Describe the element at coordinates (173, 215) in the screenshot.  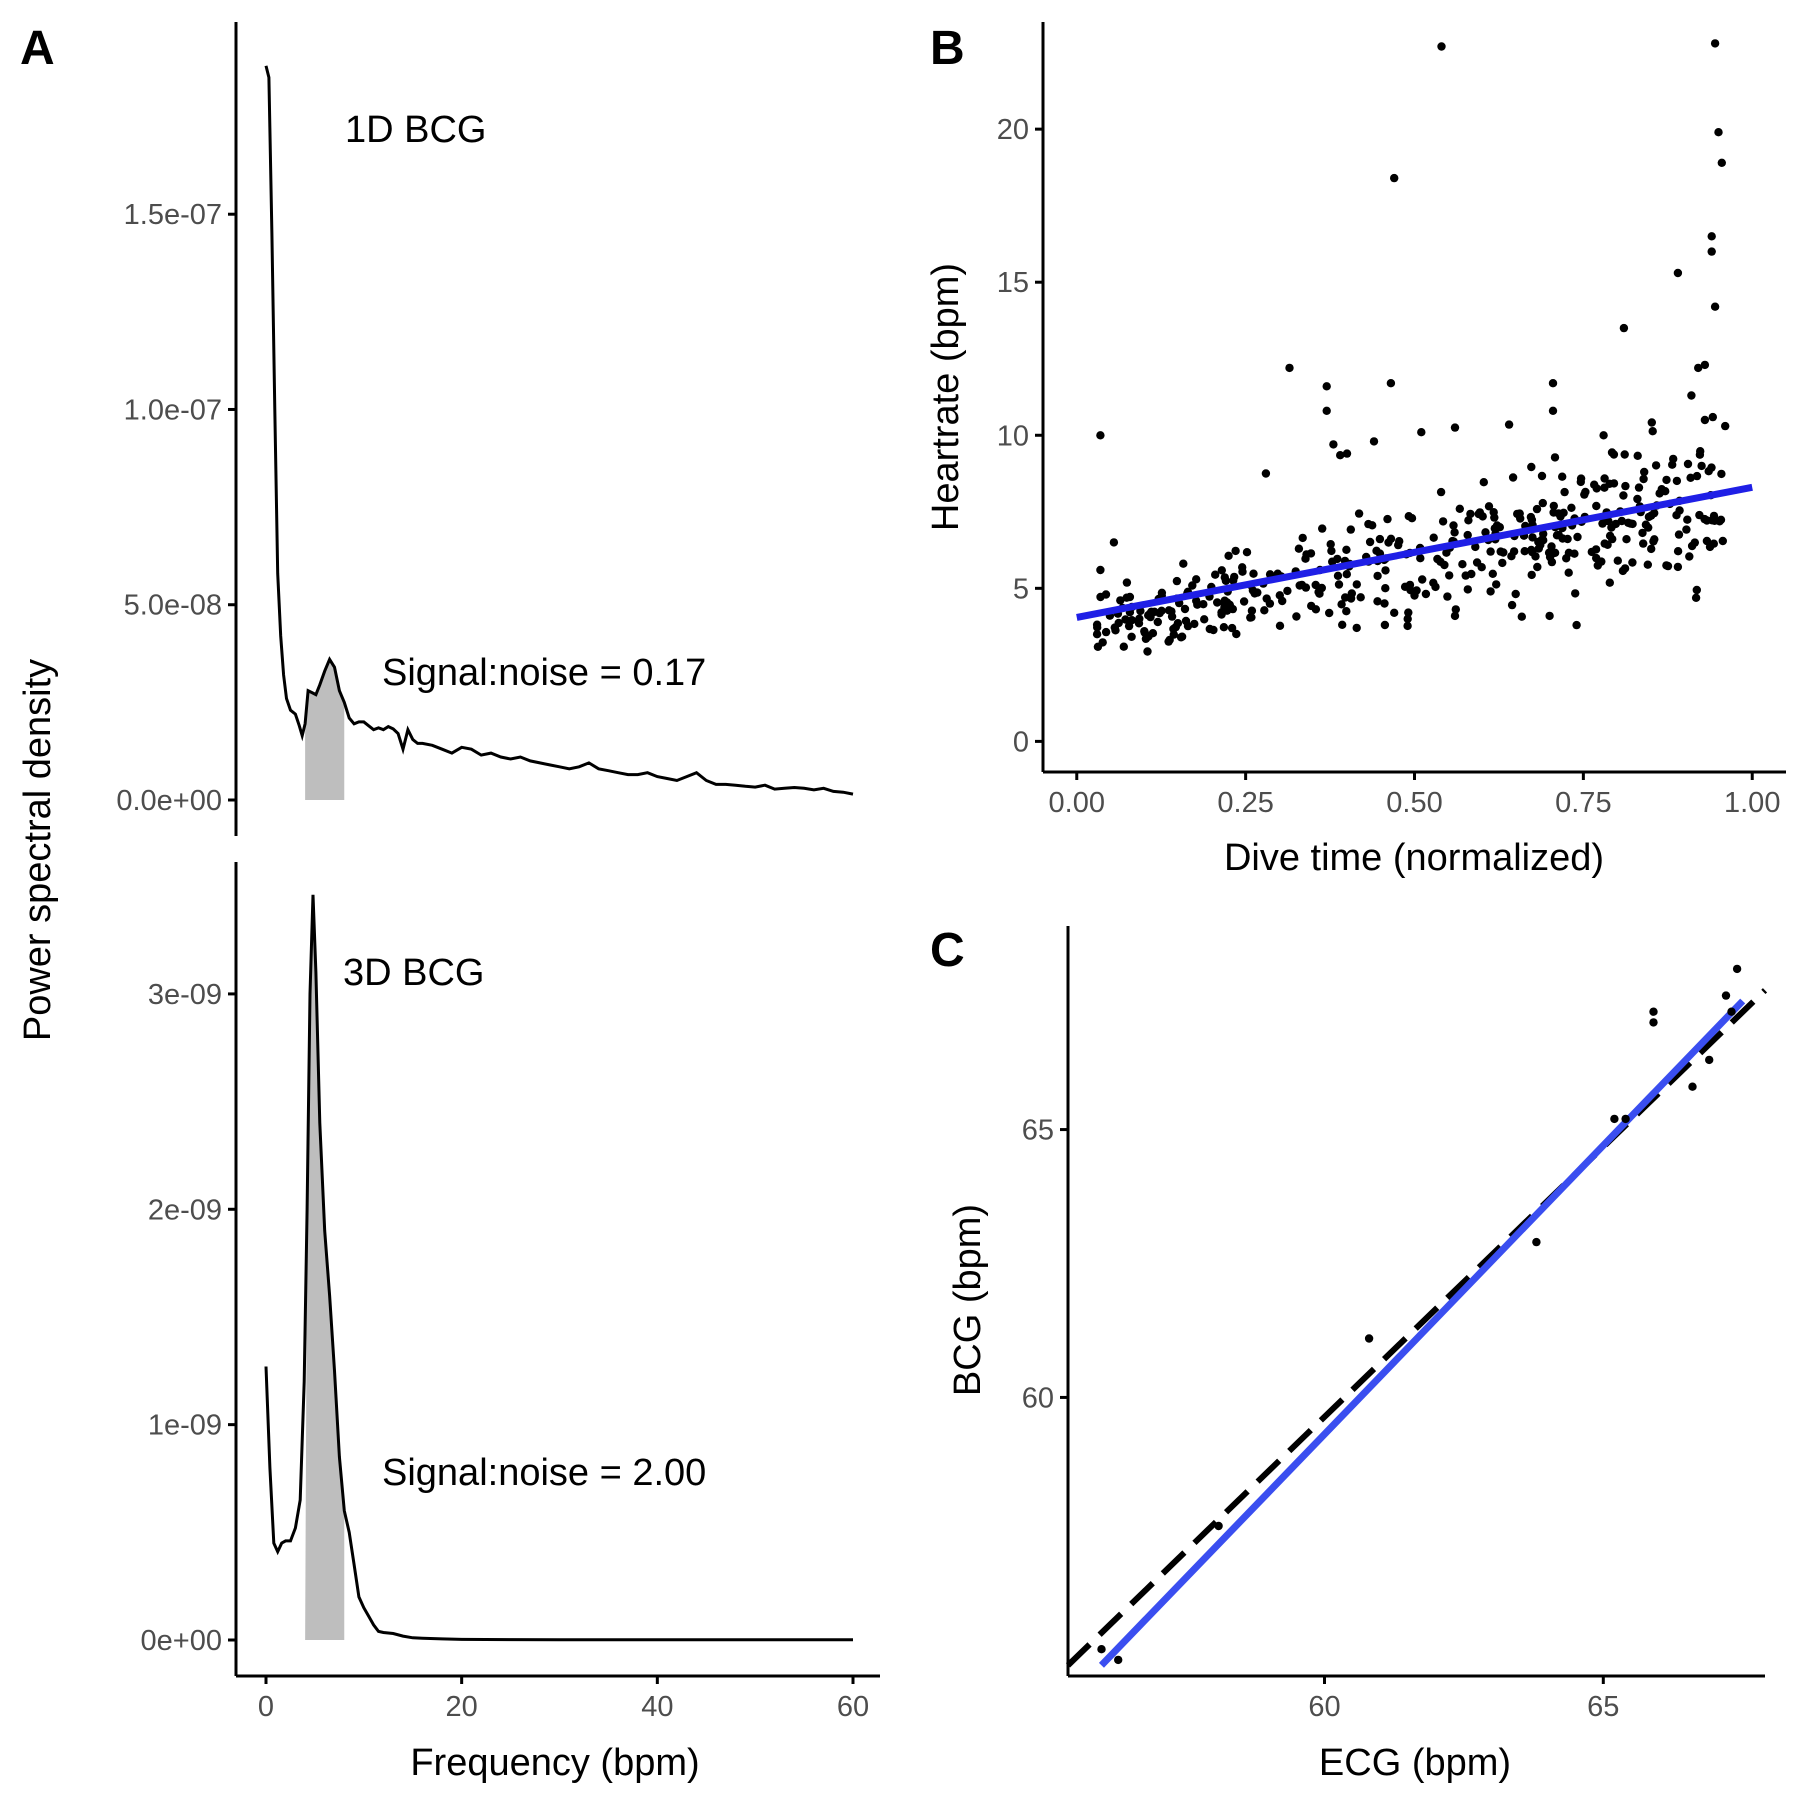
I see `panel-a-top-y-tick-label: 1.5e-07` at that location.